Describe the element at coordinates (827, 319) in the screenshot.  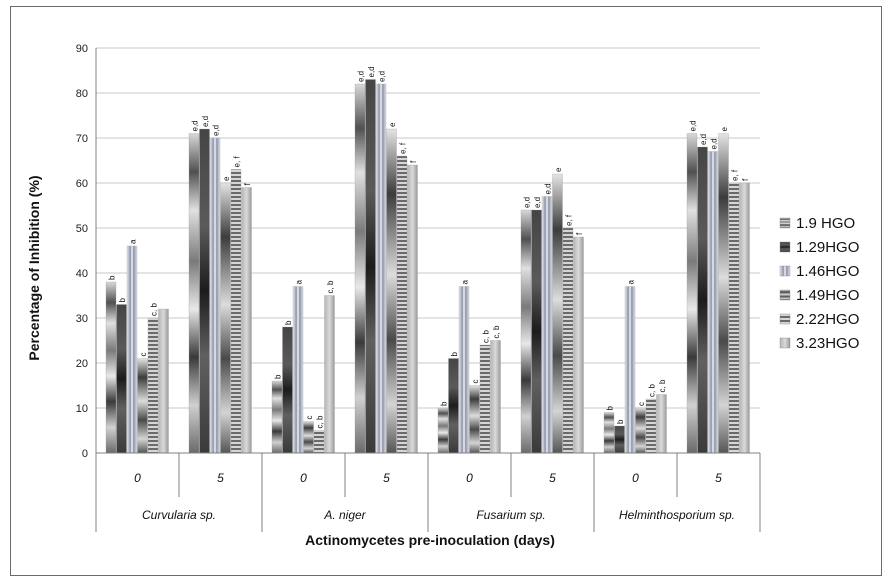
I see `legend-label: 2.22HGO` at that location.